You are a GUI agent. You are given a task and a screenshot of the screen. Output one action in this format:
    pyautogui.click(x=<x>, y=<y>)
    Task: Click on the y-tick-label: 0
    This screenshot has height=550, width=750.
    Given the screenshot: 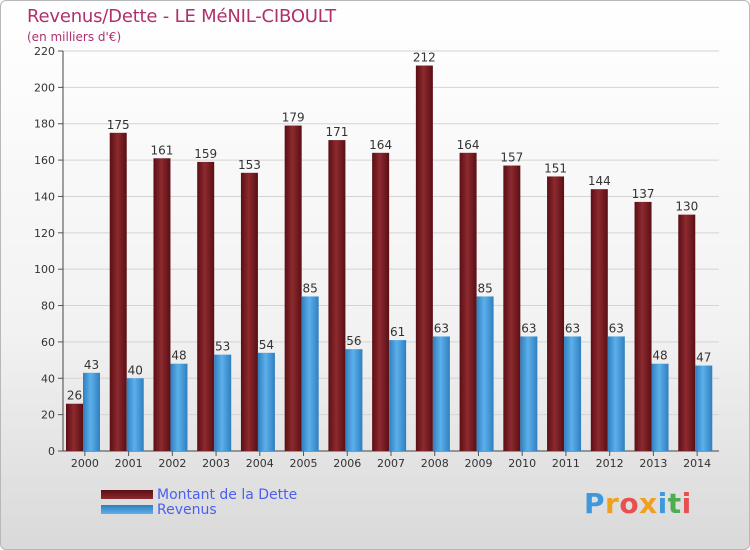 What is the action you would take?
    pyautogui.click(x=51, y=451)
    